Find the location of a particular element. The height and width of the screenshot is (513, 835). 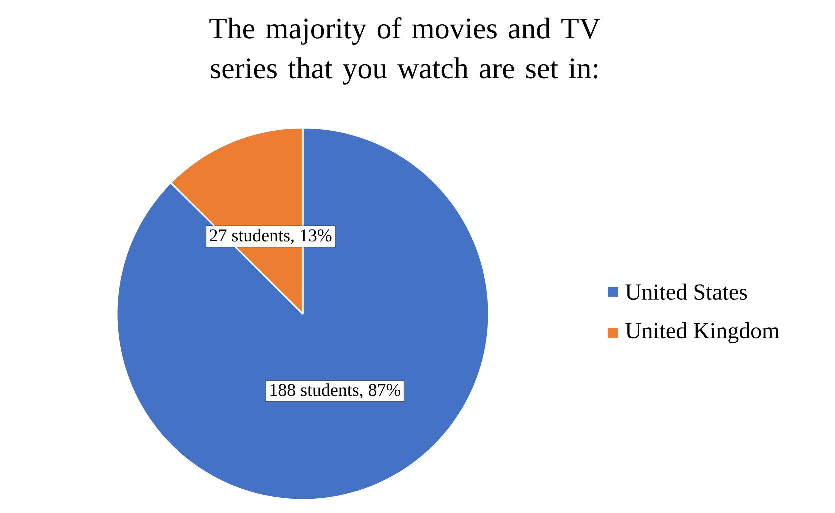

legend-label: United Kingdom is located at coordinates (703, 333).